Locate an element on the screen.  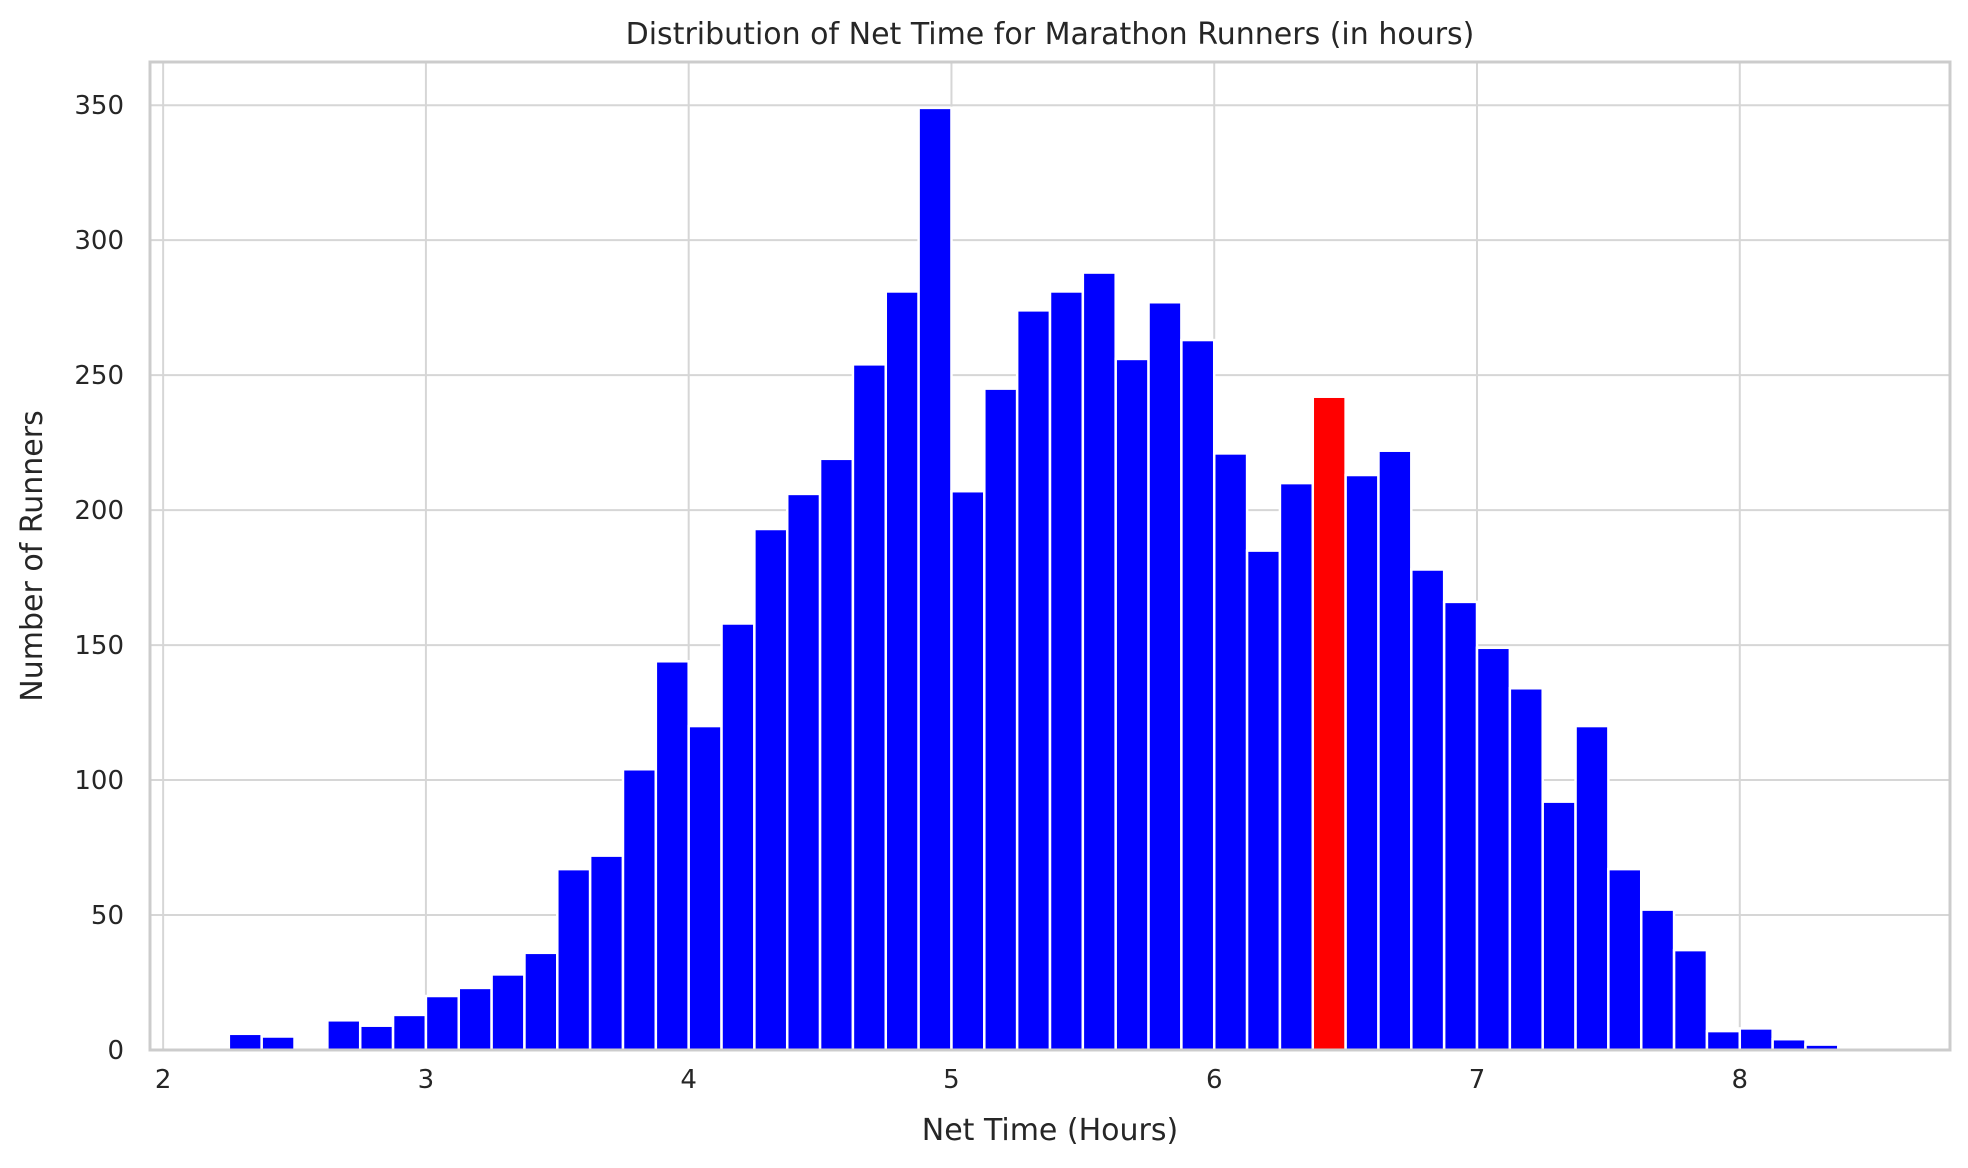
y-tick-label: 0 is located at coordinates (115, 1051).